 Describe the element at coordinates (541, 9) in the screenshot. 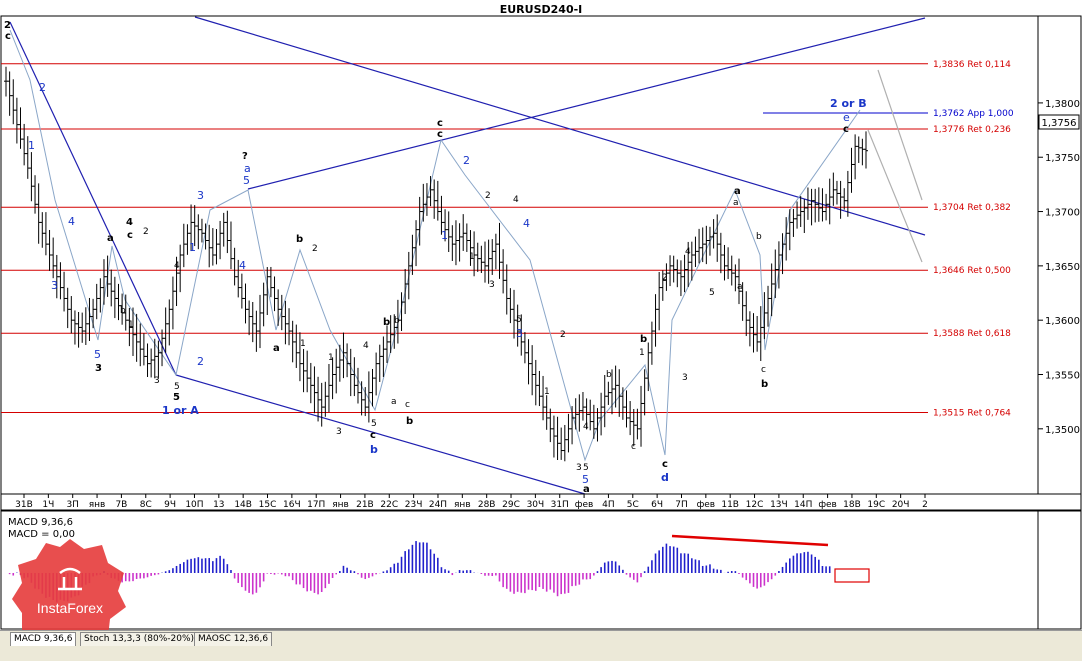

I see `chart-title: EURUSD240-I` at that location.